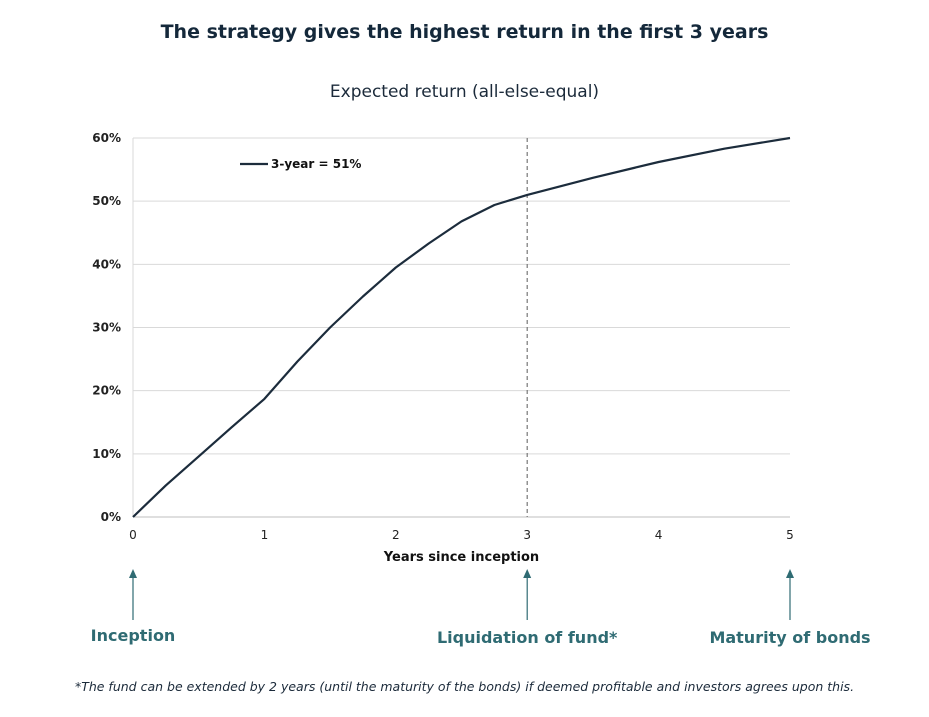 The height and width of the screenshot is (717, 929). Describe the element at coordinates (106, 201) in the screenshot. I see `y-tick-label: 50%` at that location.